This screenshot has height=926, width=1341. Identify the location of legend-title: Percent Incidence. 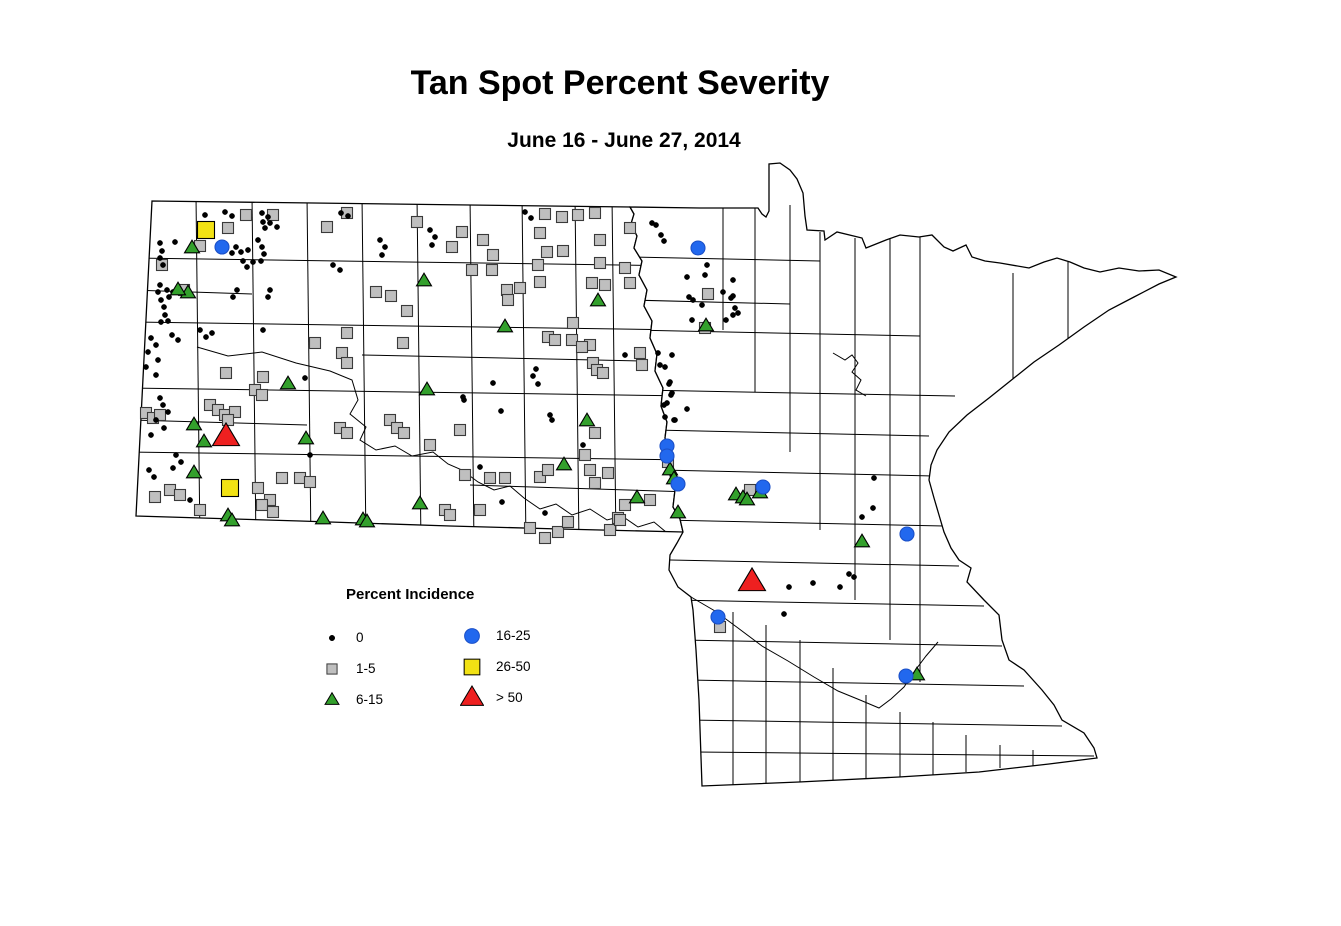
(410, 594).